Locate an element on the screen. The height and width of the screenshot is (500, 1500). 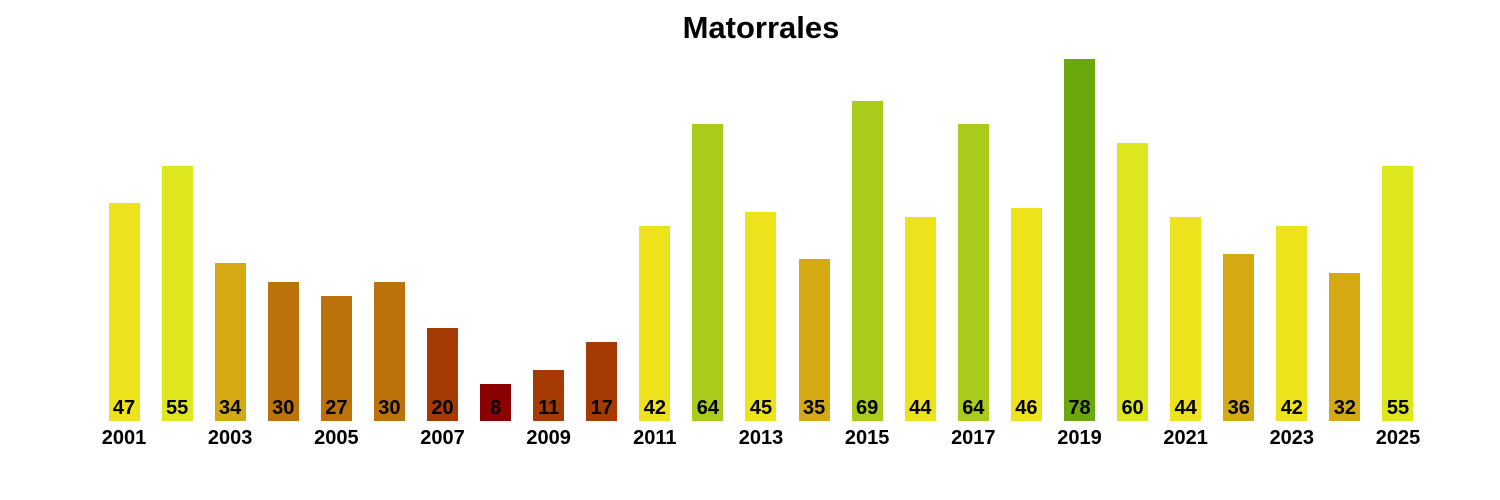
bar-value-label: 34 is located at coordinates (230, 408).